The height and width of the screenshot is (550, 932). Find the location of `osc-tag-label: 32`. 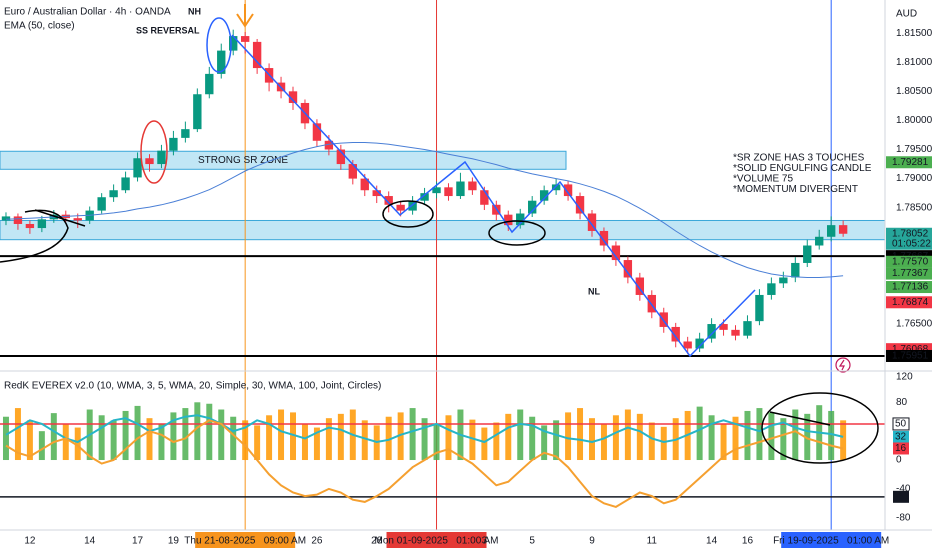

osc-tag-label: 32 is located at coordinates (901, 437).